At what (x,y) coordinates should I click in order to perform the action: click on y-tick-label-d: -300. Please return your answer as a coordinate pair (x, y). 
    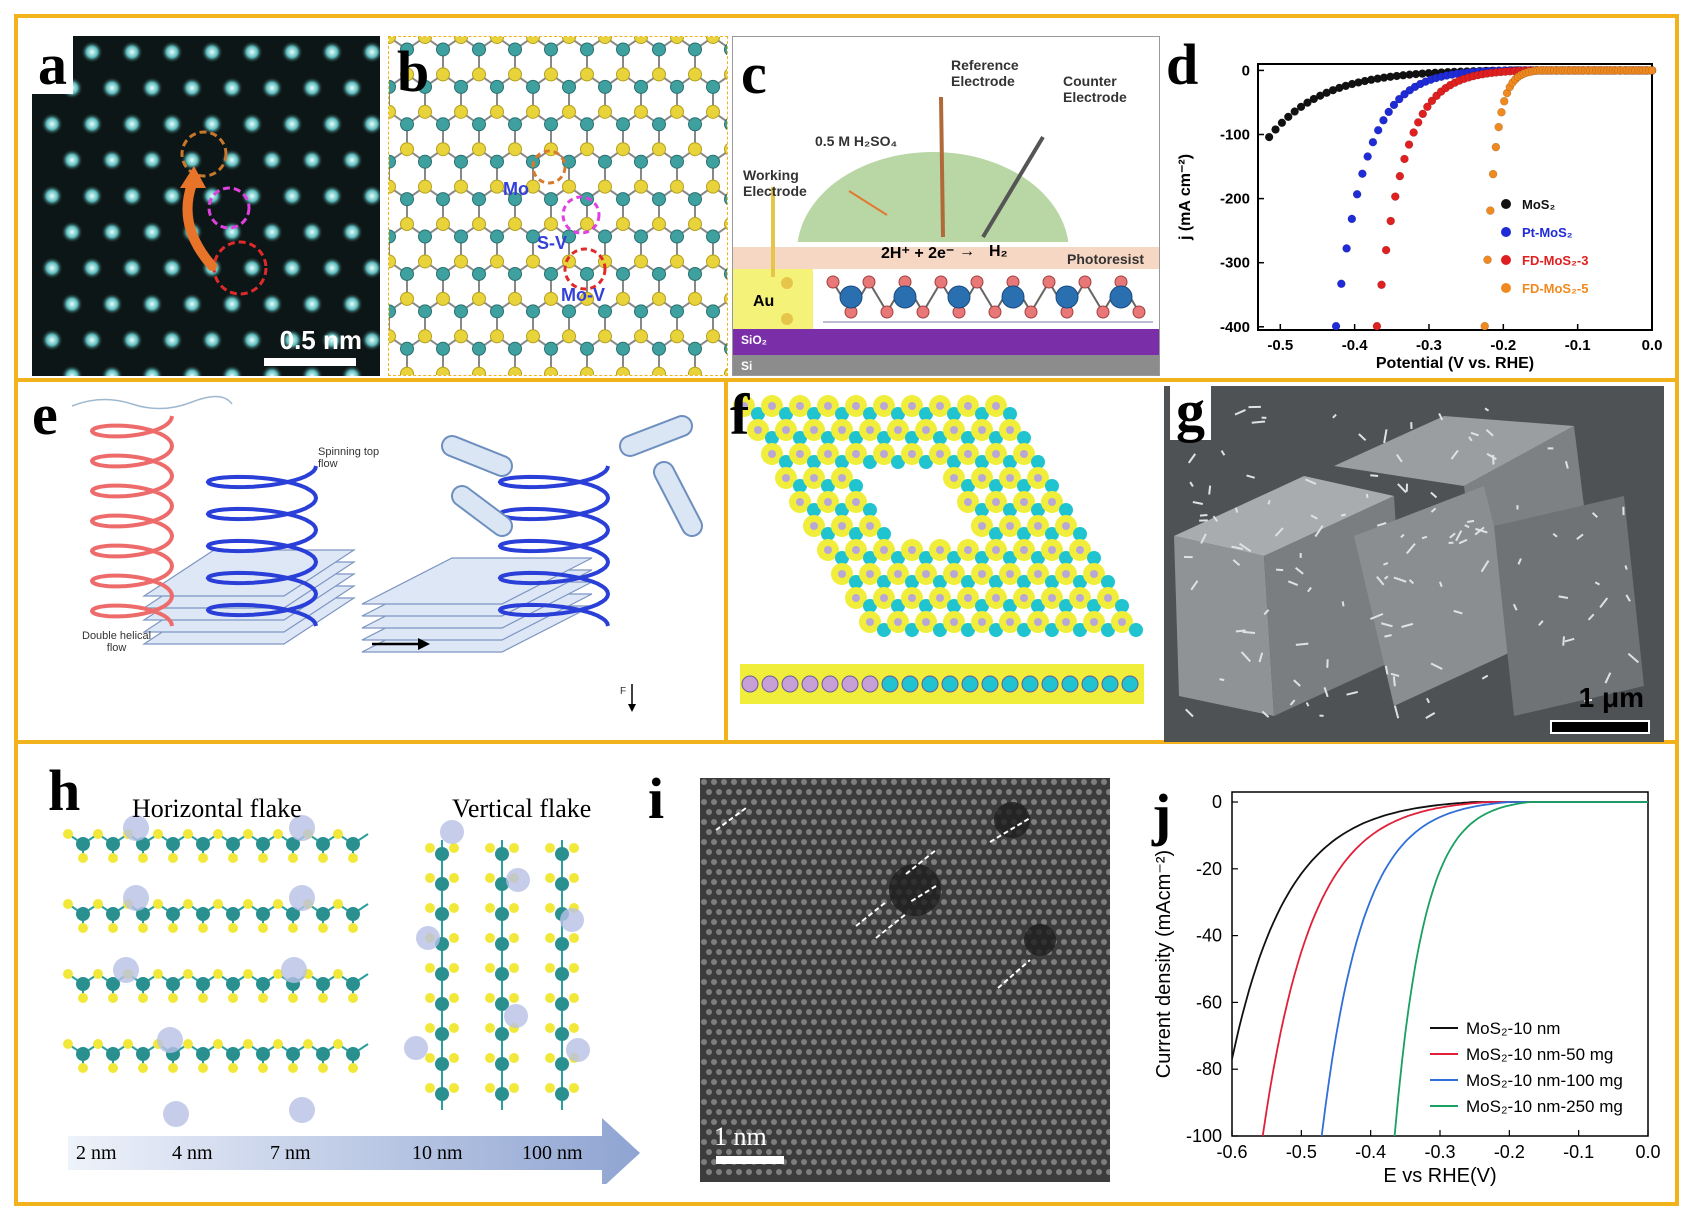
    Looking at the image, I should click on (1235, 263).